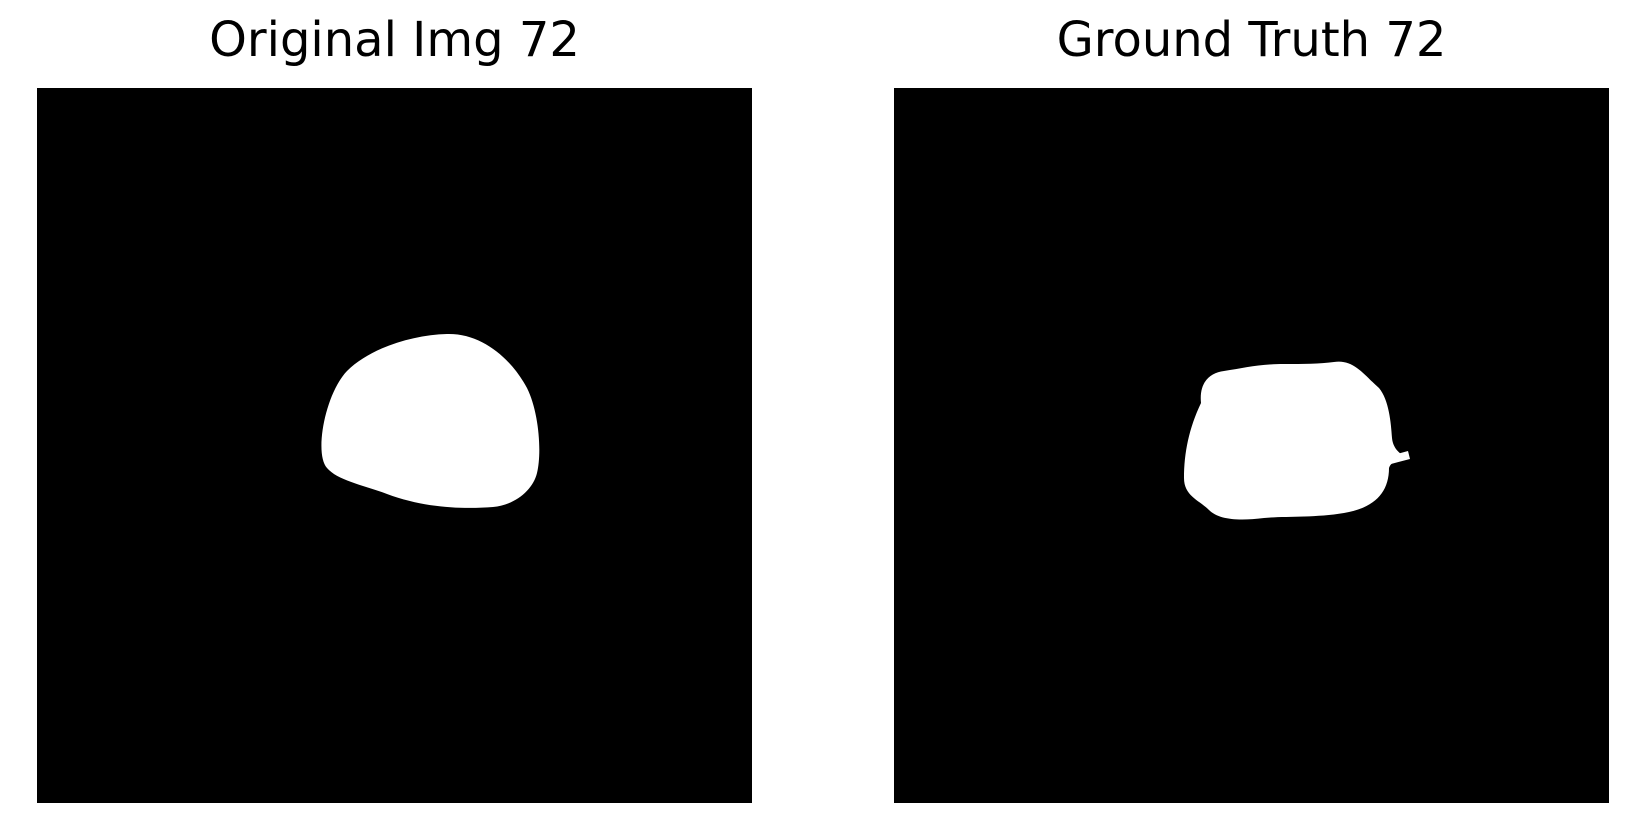 The height and width of the screenshot is (820, 1644). I want to click on ground-truth-title: Ground Truth 72, so click(1251, 40).